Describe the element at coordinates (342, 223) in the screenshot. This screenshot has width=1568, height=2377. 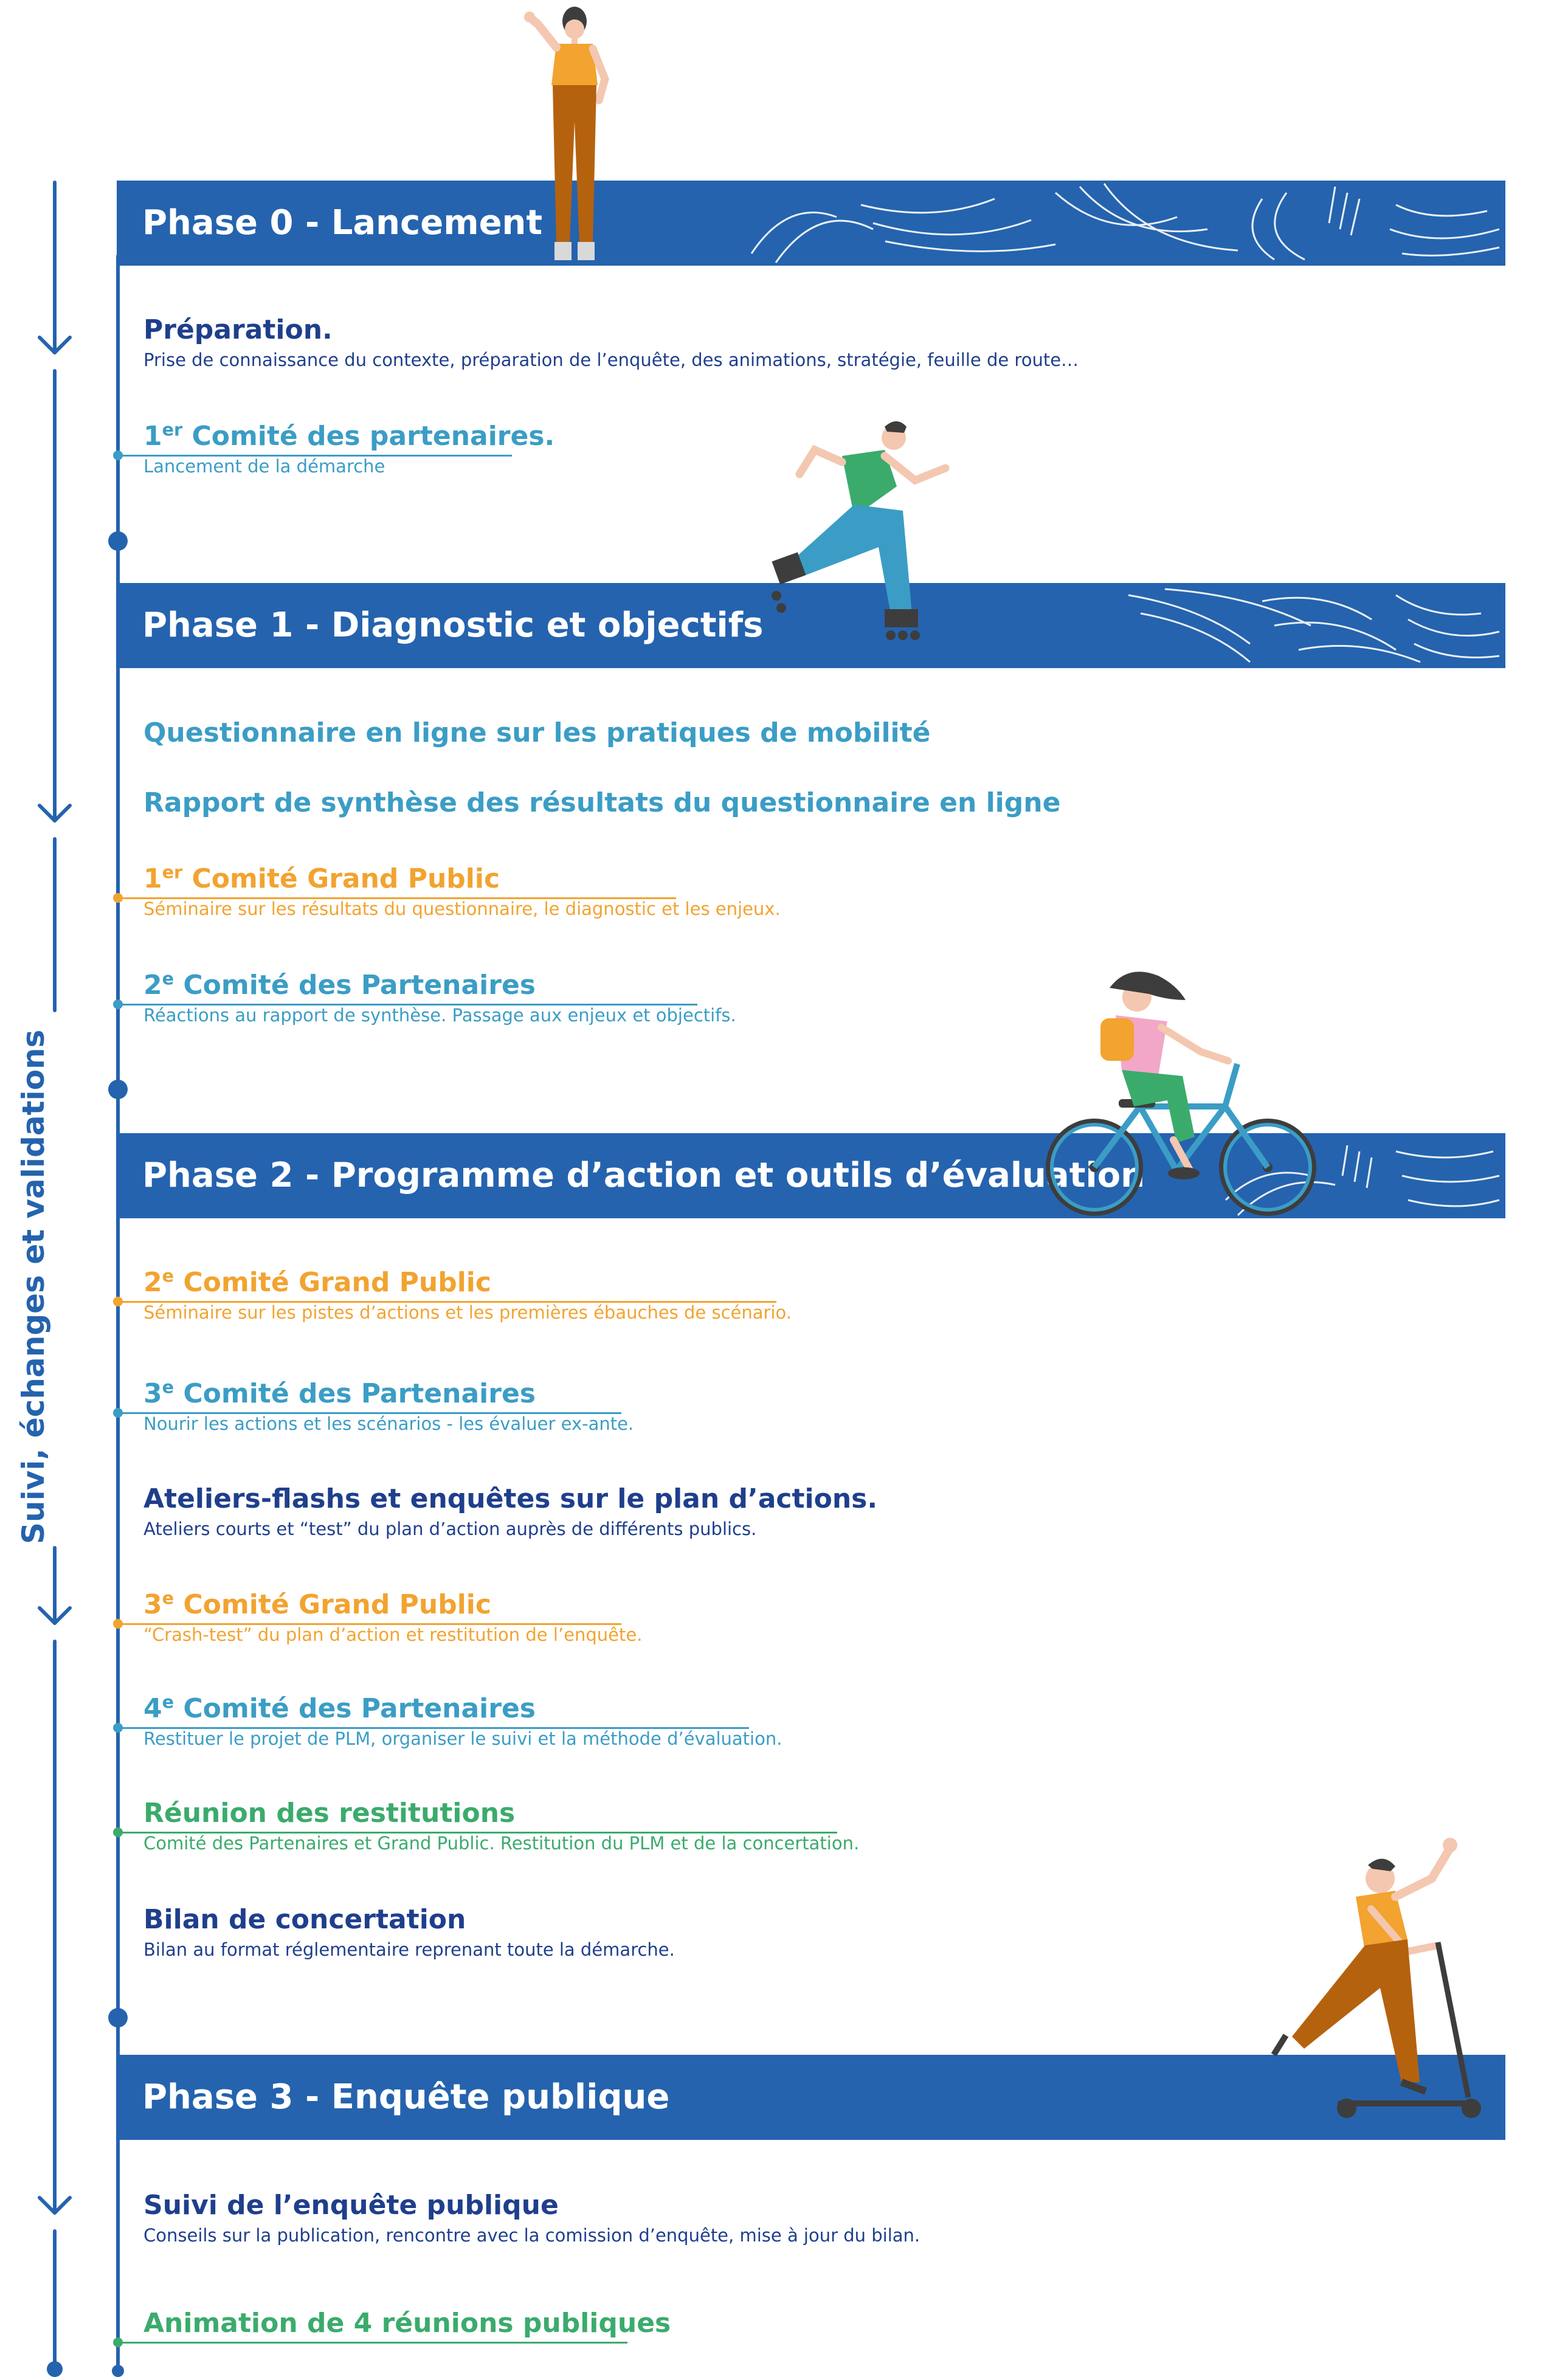
I see `phase-title: Phase 0 - Lancement` at that location.